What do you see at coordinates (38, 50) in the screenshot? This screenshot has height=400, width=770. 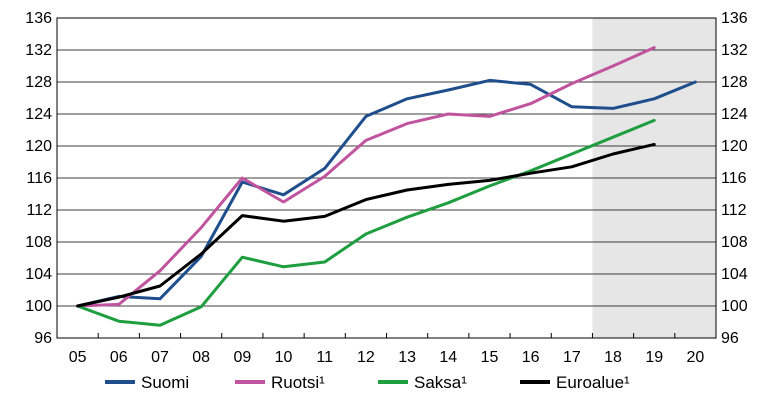 I see `y-tick-label-left: 132` at bounding box center [38, 50].